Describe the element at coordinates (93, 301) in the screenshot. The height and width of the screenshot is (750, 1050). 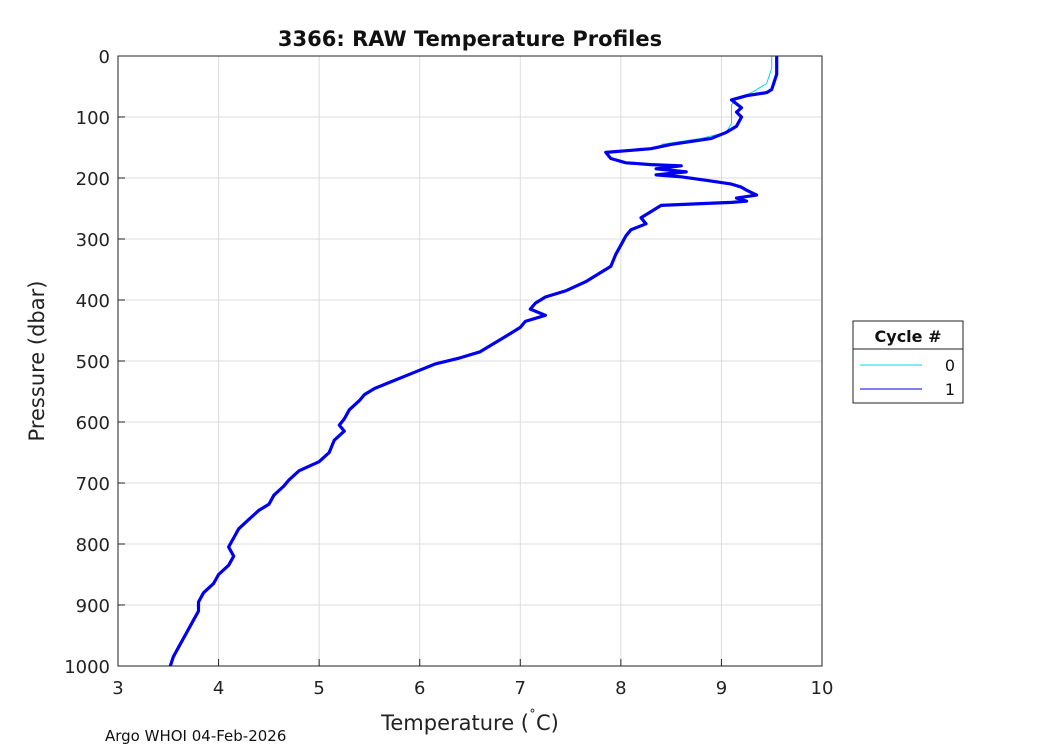
I see `y-tick-label: 400` at that location.